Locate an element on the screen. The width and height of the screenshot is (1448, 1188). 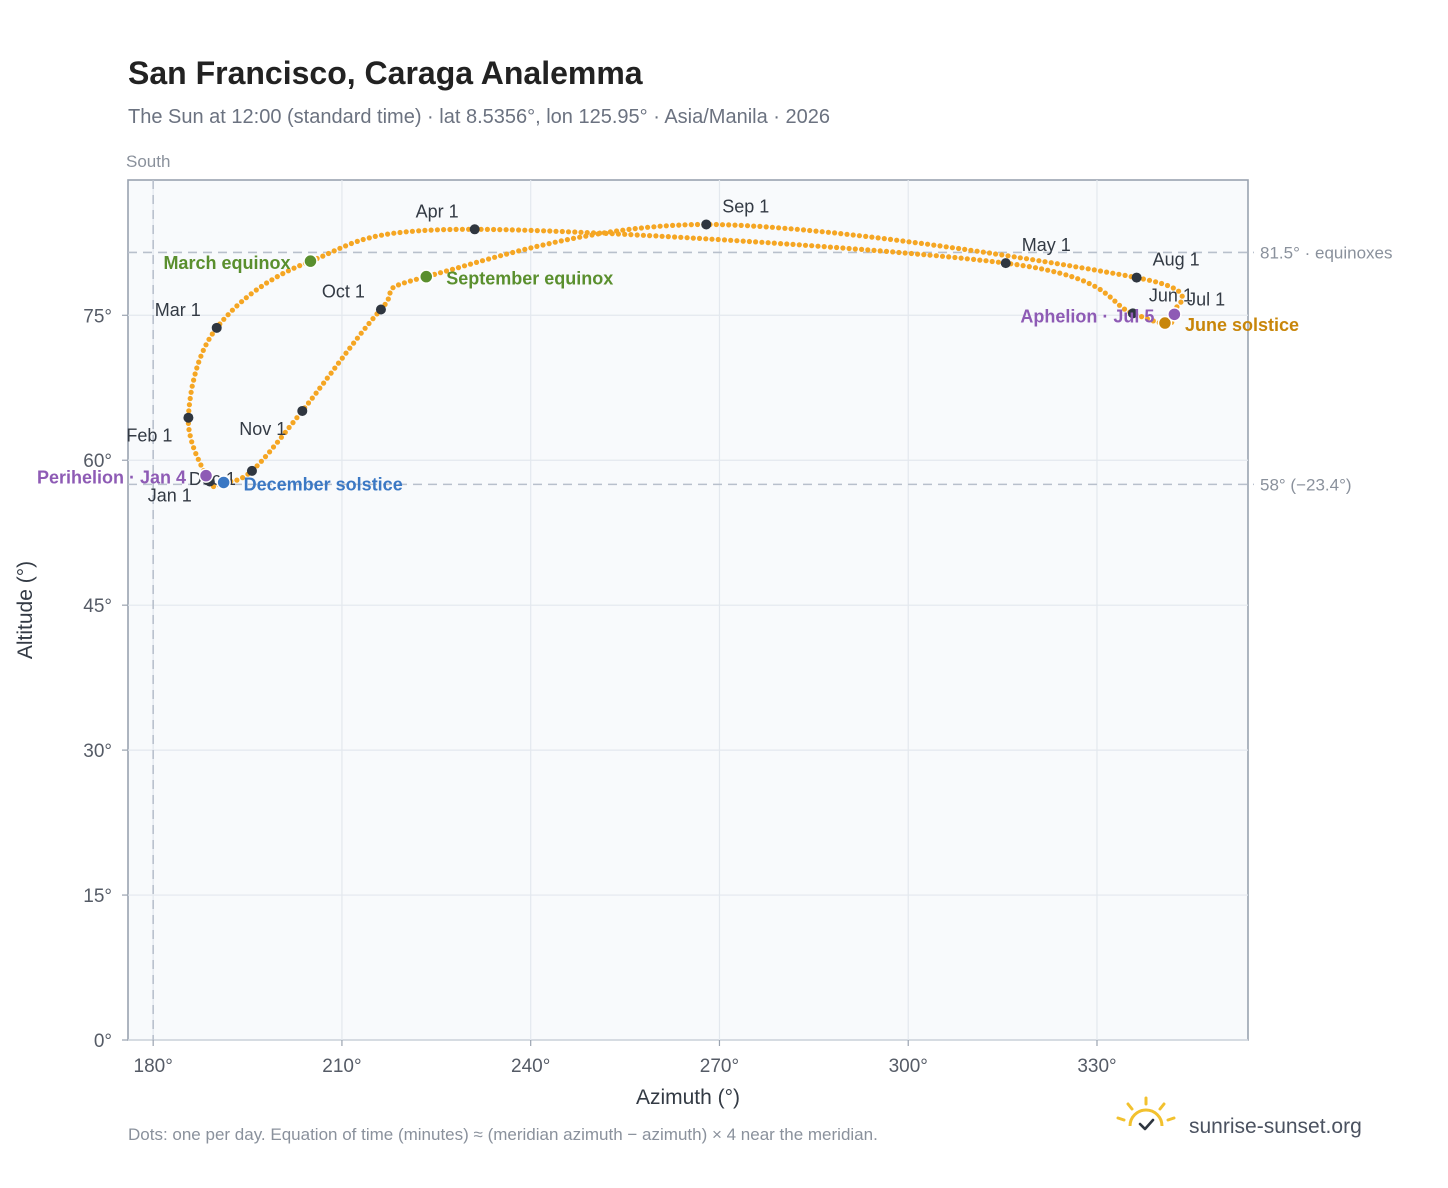
month-label: Oct 1 is located at coordinates (343, 291).